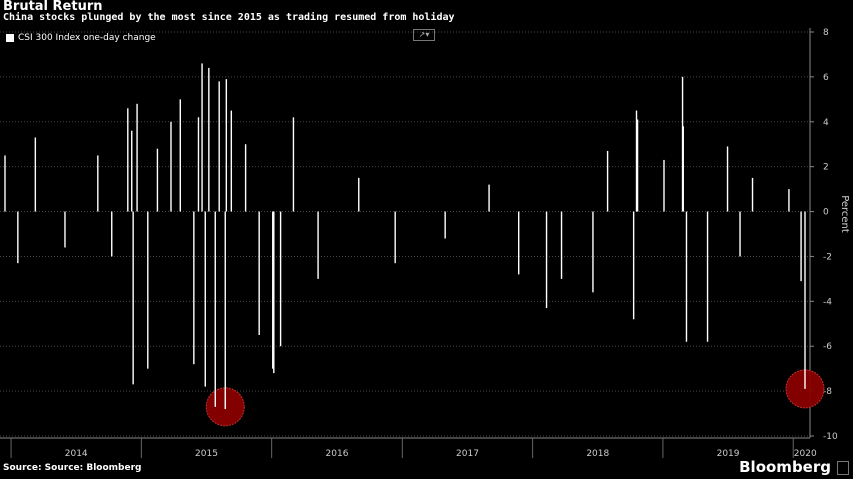 The height and width of the screenshot is (479, 853). What do you see at coordinates (844, 214) in the screenshot?
I see `y-axis-label: Percent` at bounding box center [844, 214].